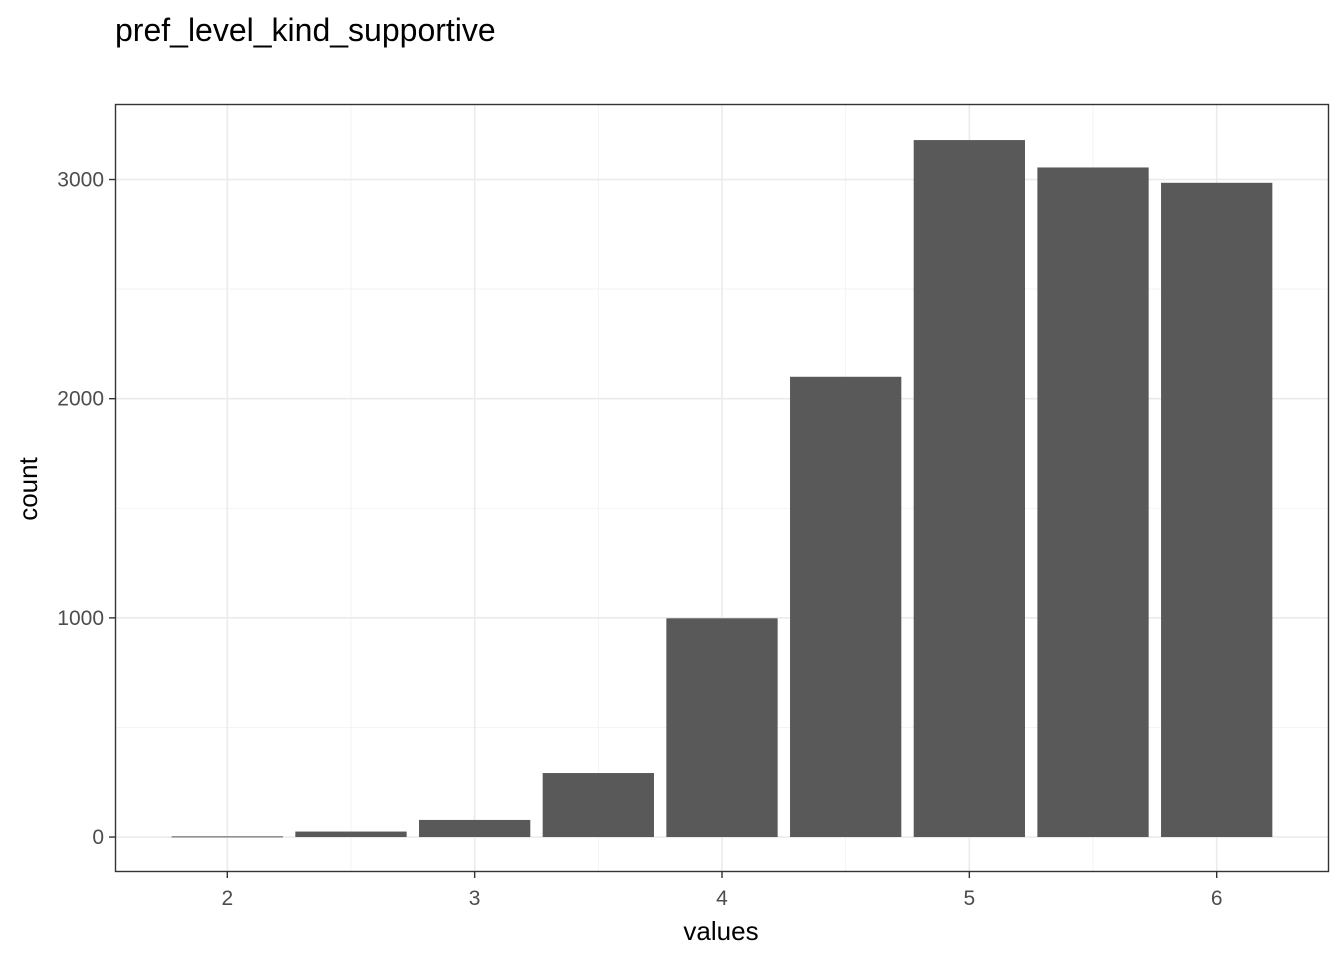 The width and height of the screenshot is (1344, 960). Describe the element at coordinates (80, 399) in the screenshot. I see `y-tick-label: 2000` at that location.